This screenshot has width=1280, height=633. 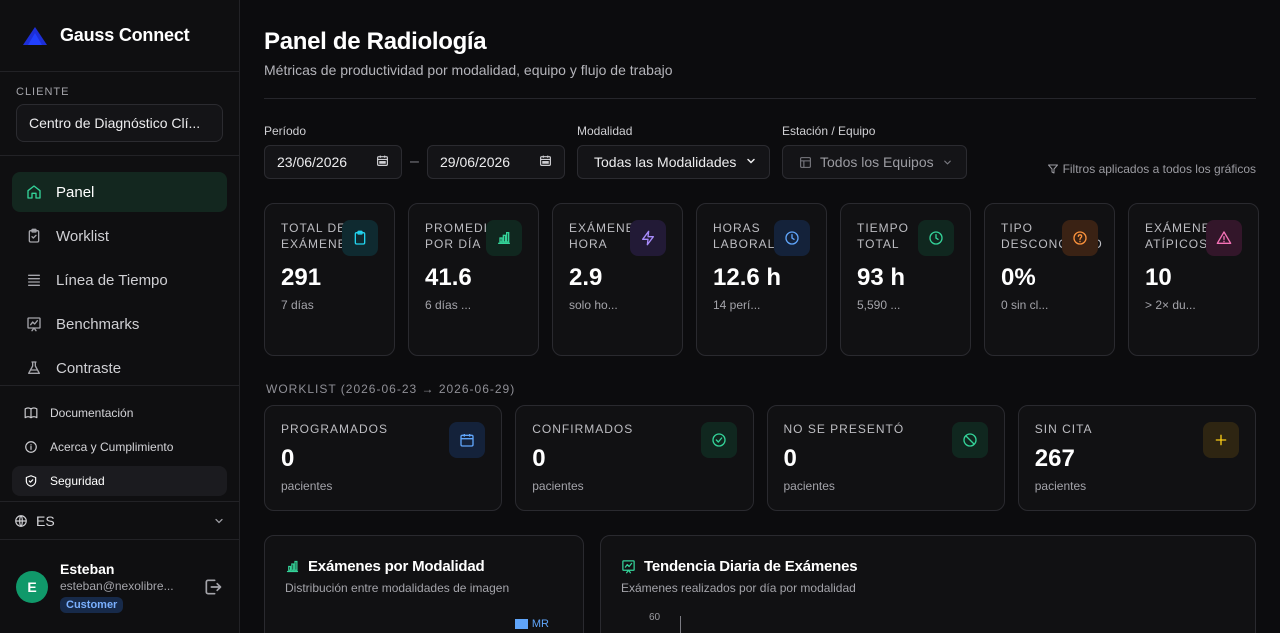 What do you see at coordinates (583, 429) in the screenshot?
I see `worklist-label: CONFIRMADOS` at bounding box center [583, 429].